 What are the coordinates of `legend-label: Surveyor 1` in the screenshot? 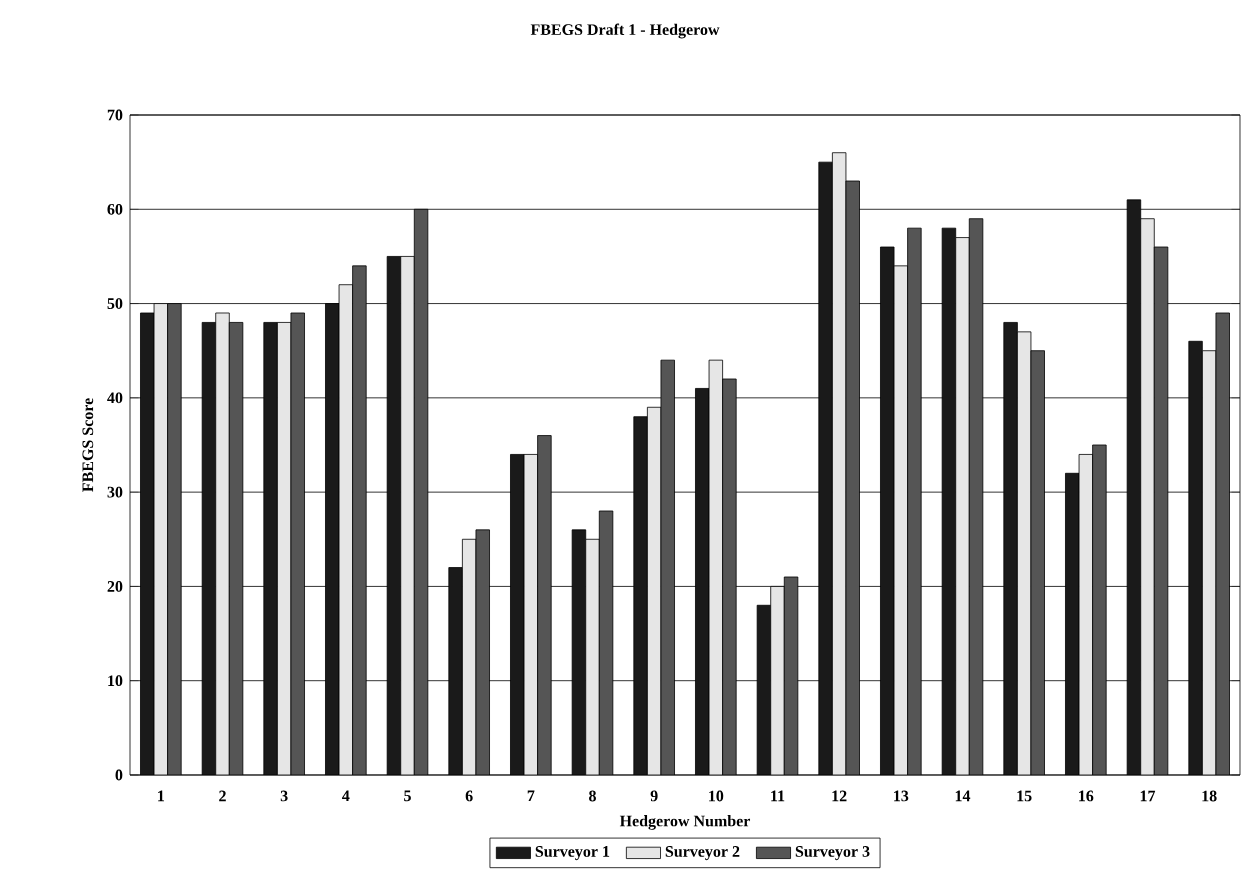 It's located at (572, 853).